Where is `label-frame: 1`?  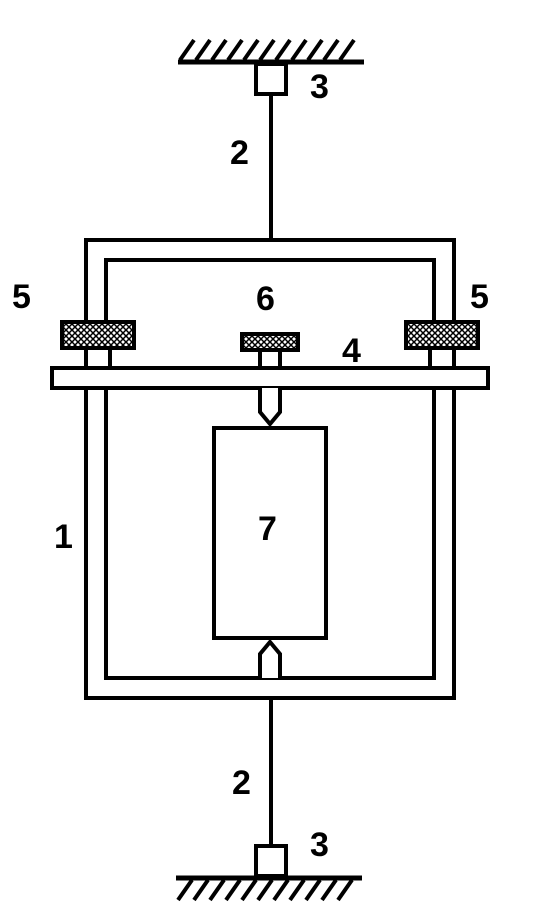
label-frame: 1 is located at coordinates (63, 537).